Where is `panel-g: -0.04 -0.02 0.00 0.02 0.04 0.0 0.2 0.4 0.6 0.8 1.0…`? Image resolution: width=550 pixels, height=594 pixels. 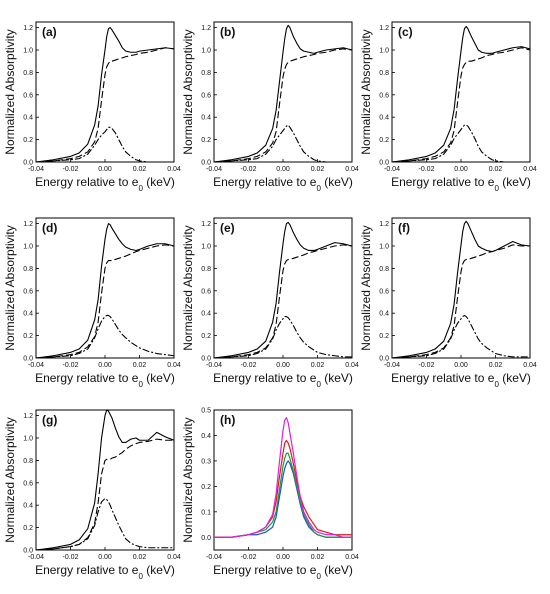 panel-g: -0.04 -0.02 0.00 0.02 0.04 0.0 0.2 0.4 0.6 0.8 1.0… is located at coordinates (92, 495).